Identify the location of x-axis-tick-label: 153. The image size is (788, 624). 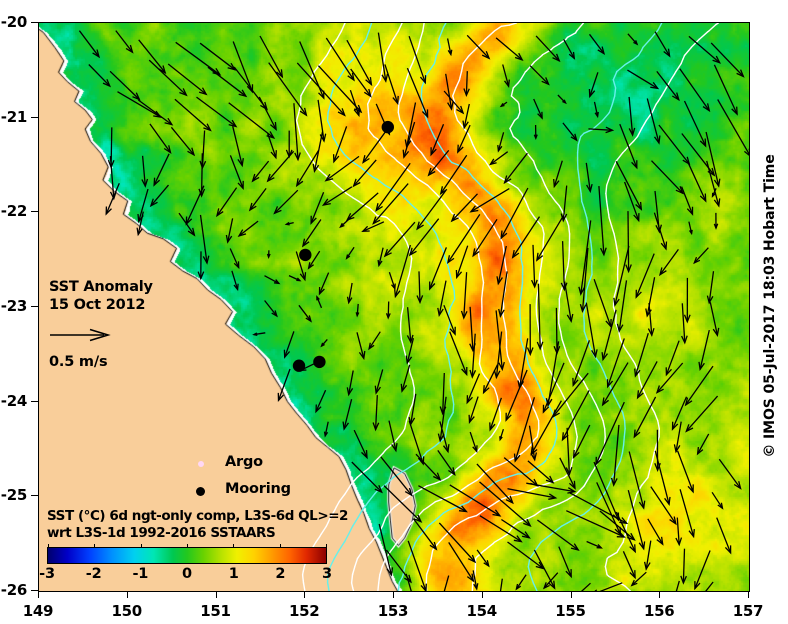
(393, 611).